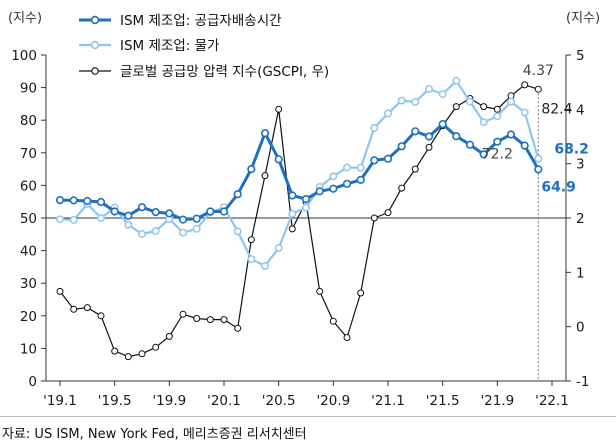 This screenshot has height=445, width=616. What do you see at coordinates (28, 317) in the screenshot?
I see `left-axis-tick-label: 20` at bounding box center [28, 317].